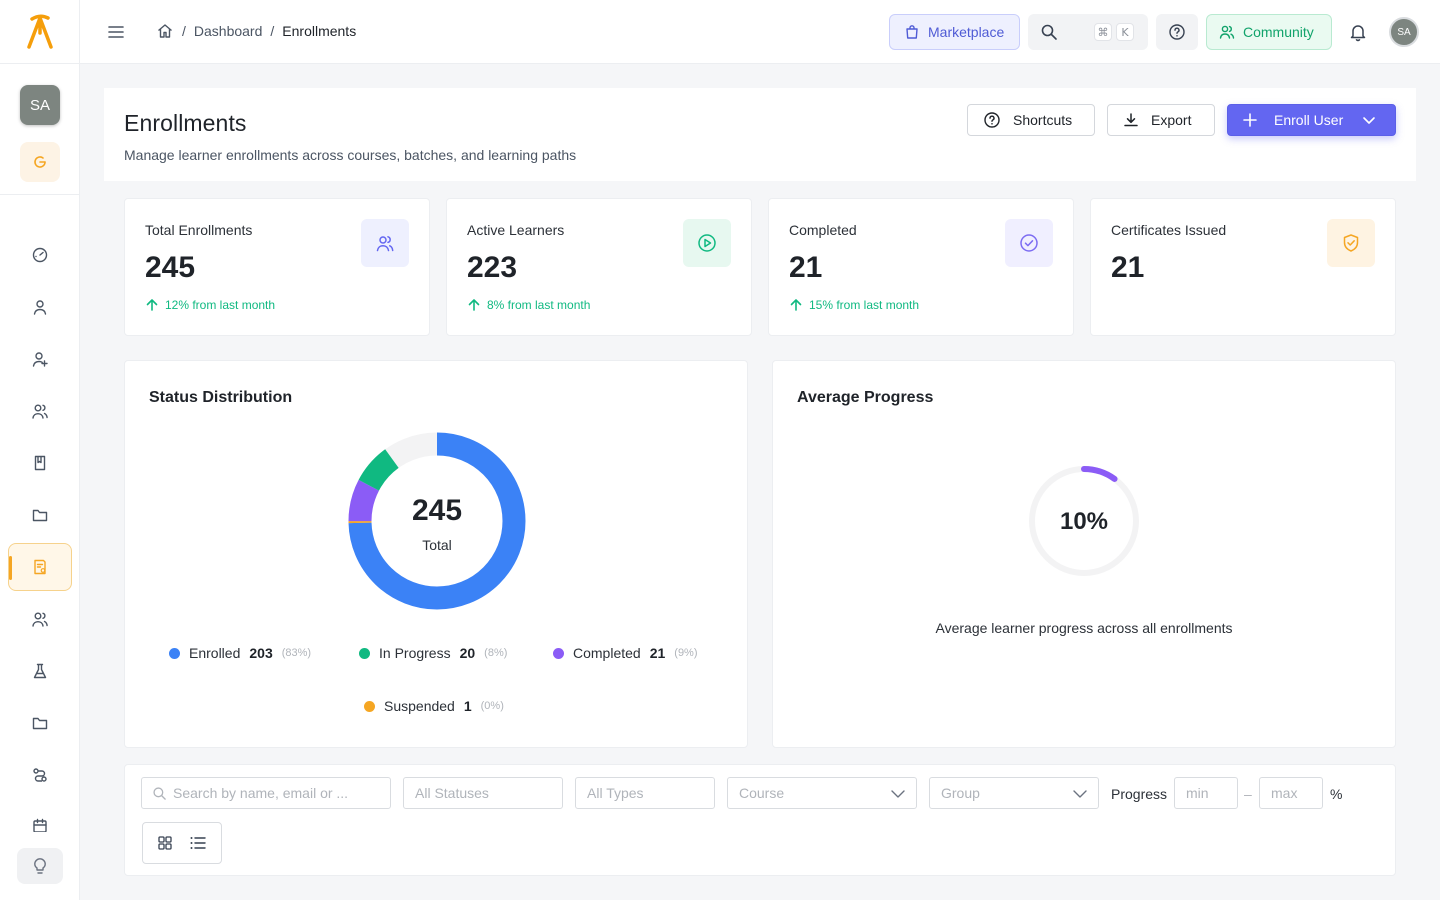 Image resolution: width=1440 pixels, height=900 pixels. I want to click on workspace-avatar: SA, so click(40, 105).